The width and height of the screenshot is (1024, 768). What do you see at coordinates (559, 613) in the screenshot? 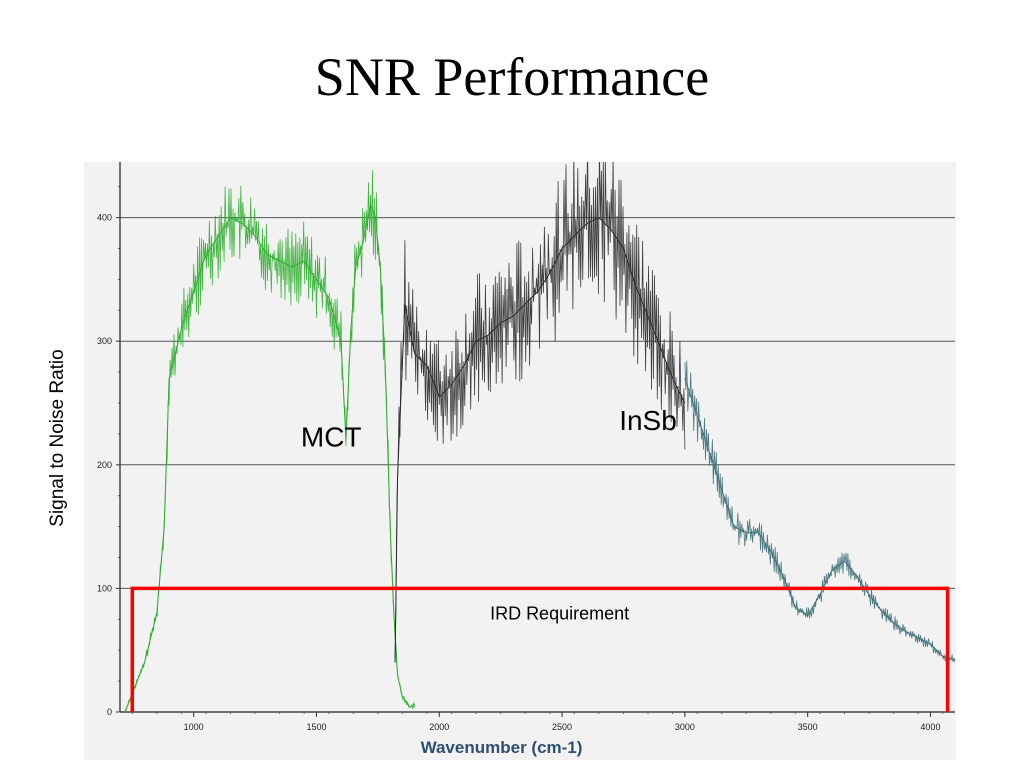
I see `annotation-ird-requirement: IRD Requirement` at bounding box center [559, 613].